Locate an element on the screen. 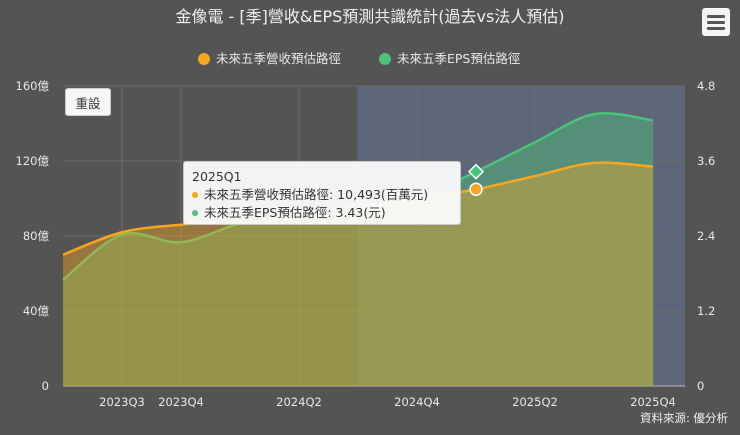 This screenshot has height=435, width=740. y-tick-right: 2.4 is located at coordinates (706, 236).